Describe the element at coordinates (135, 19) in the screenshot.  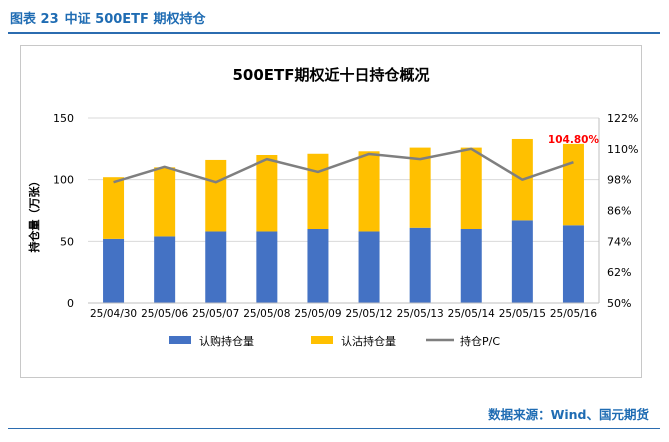
I see `figure-title: 中证 500ETF 期权持仓` at that location.